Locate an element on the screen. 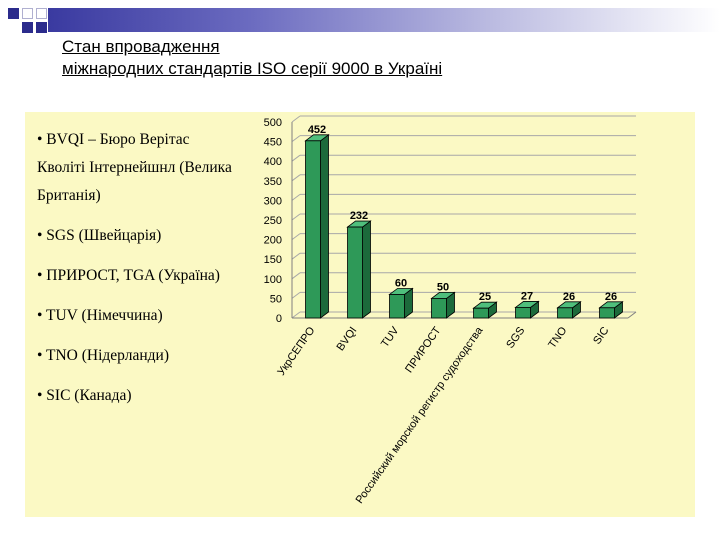 This screenshot has height=540, width=720. y-tick-label: 300 is located at coordinates (273, 201).